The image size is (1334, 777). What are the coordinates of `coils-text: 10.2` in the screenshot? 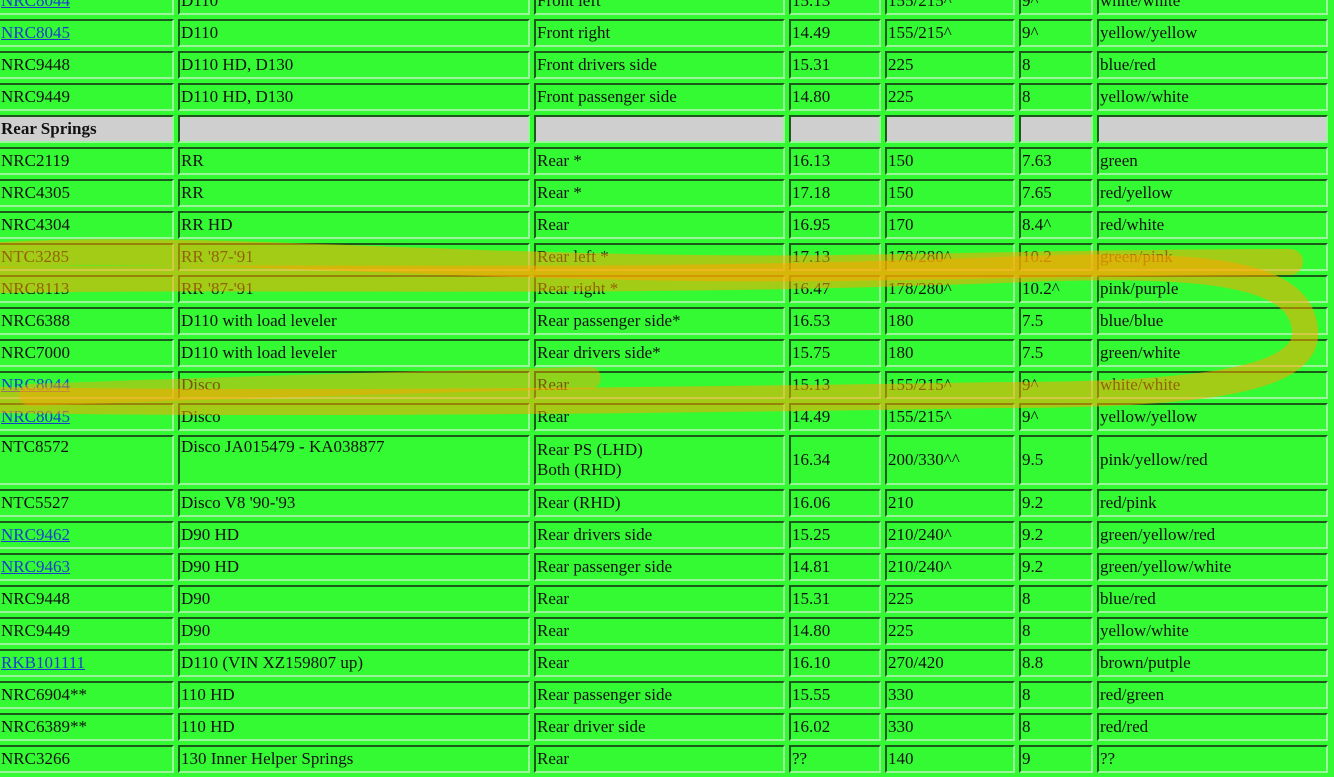 It's located at (1037, 256).